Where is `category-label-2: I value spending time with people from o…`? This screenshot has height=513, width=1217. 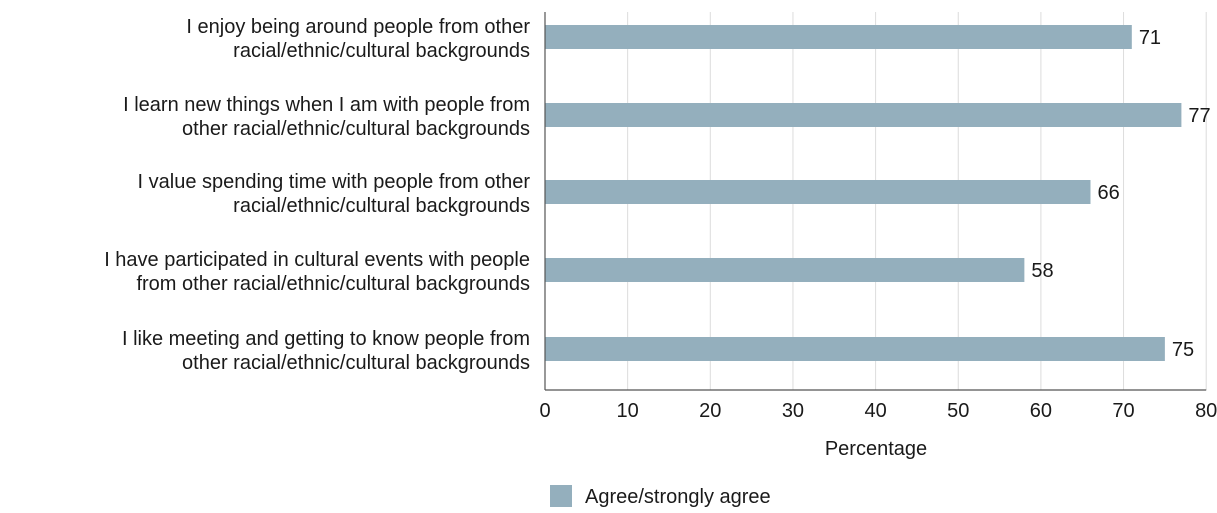
category-label-2: I value spending time with people from o… is located at coordinates (334, 194).